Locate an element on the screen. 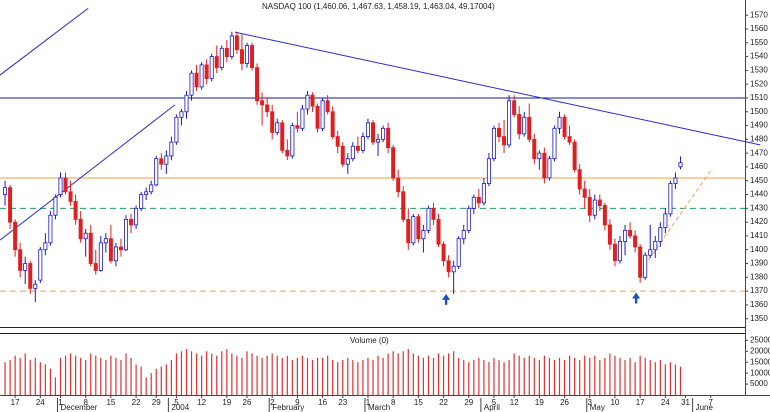 The width and height of the screenshot is (770, 412). y-tick-label: 1540 is located at coordinates (759, 56).